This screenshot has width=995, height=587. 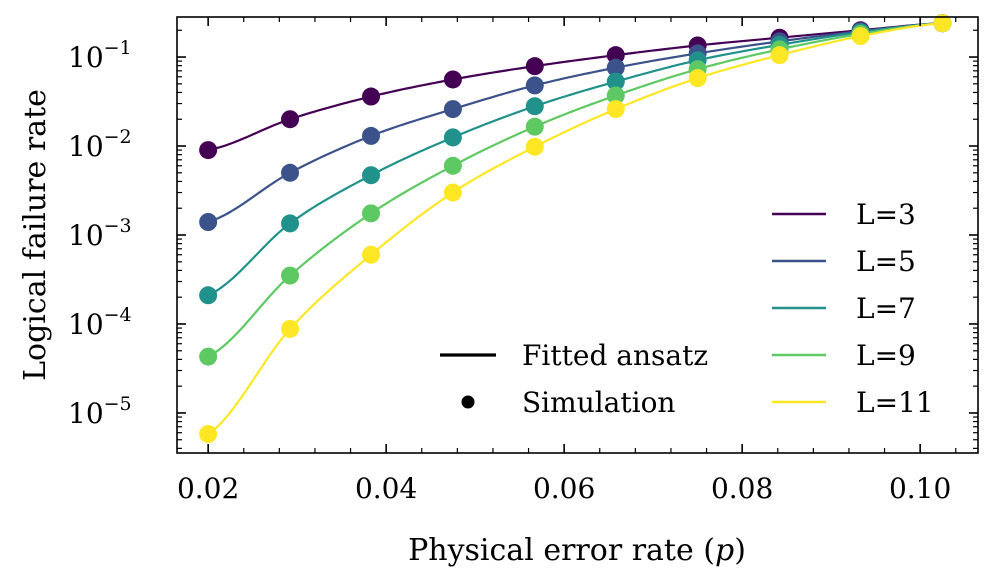 I want to click on series-legend: L=3 L=5 L=7 L=9 L=11, so click(x=853, y=308).